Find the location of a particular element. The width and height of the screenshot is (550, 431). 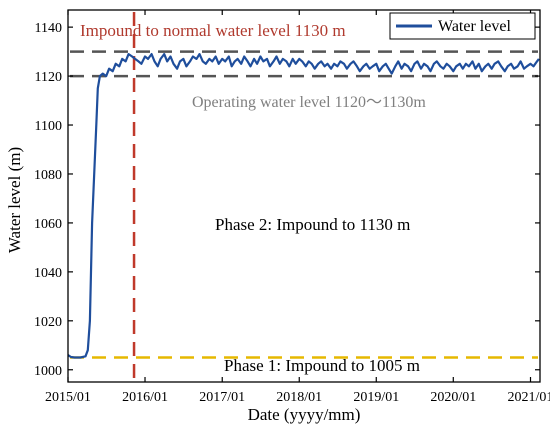

y-tick-label: 1020 is located at coordinates (48, 322).